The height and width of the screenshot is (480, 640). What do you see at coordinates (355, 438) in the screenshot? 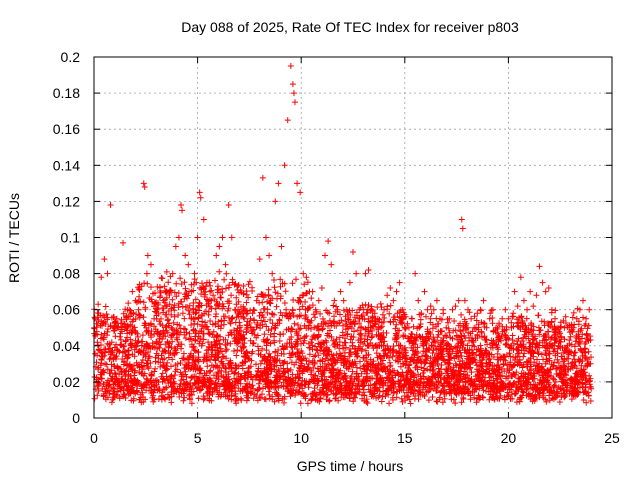
I see `x-tick-labels: 0 5 10 15 20 25` at bounding box center [355, 438].